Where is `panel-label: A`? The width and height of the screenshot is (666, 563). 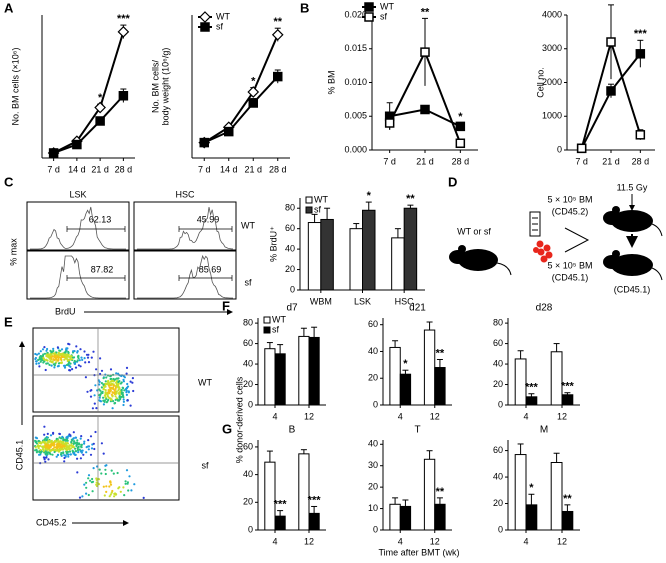
panel-label: A is located at coordinates (9, 7).